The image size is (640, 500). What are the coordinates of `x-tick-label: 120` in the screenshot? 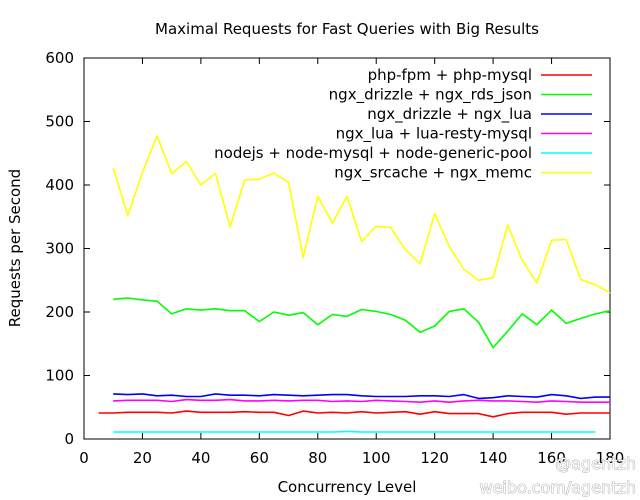 It's located at (434, 458).